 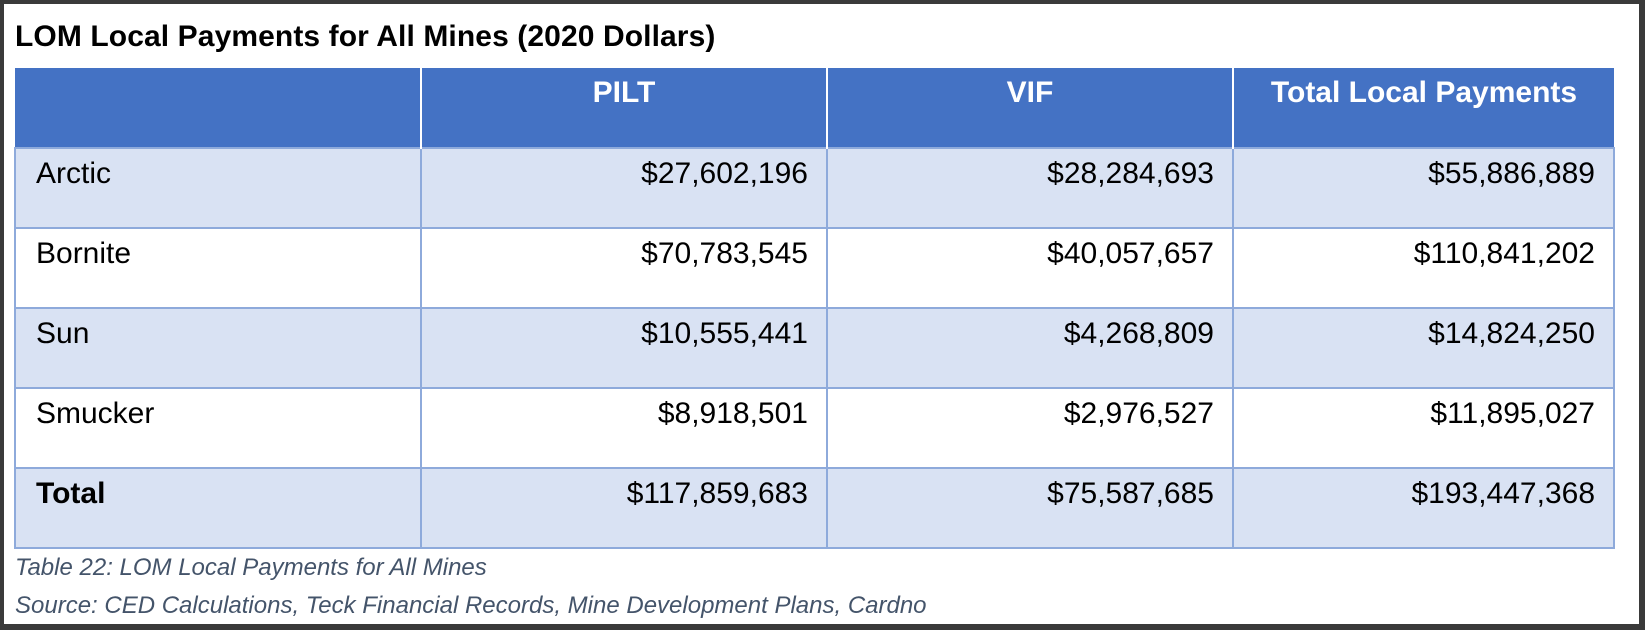 I want to click on total-local-payments-cell: $11,895,027, so click(x=1423, y=428).